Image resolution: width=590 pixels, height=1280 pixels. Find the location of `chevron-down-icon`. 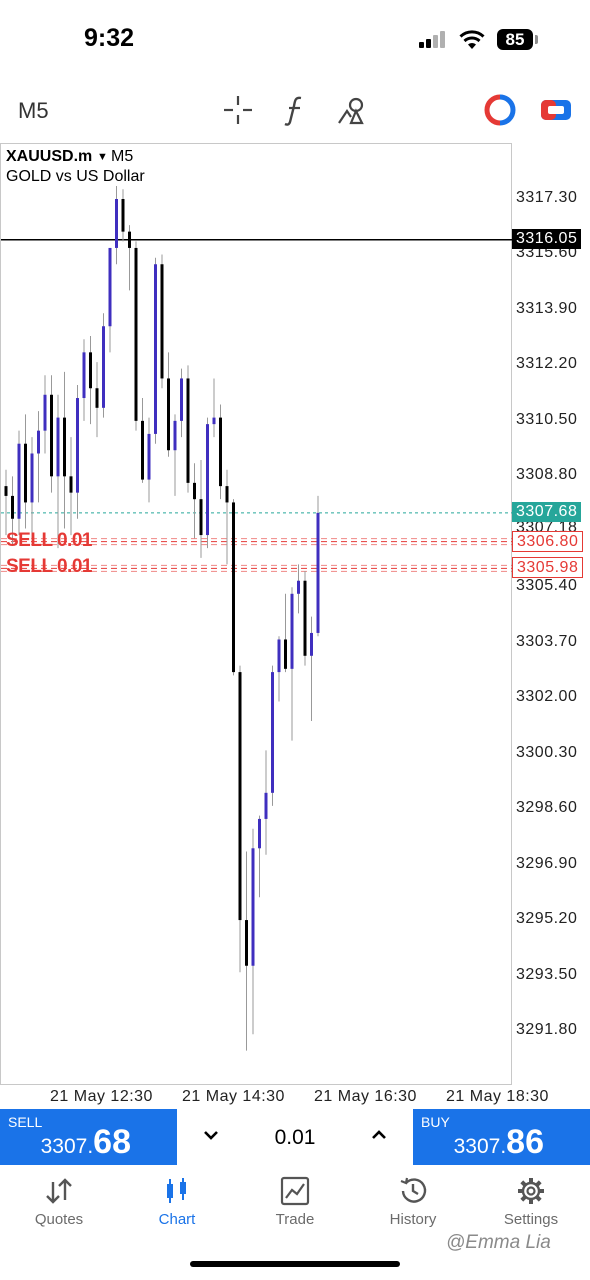

chevron-down-icon is located at coordinates (211, 1135).